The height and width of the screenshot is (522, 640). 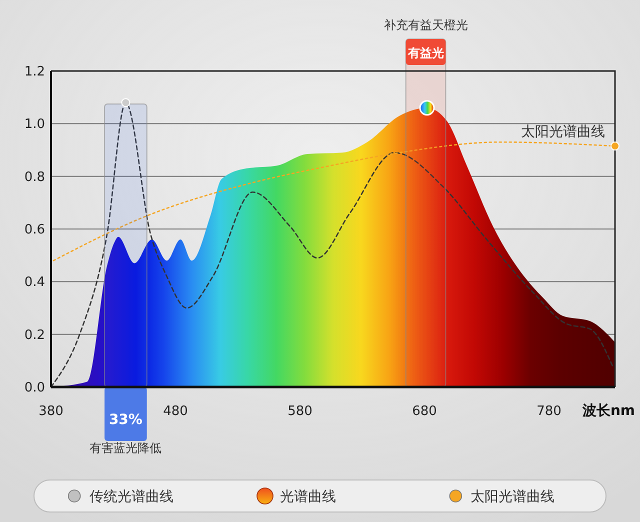 I want to click on y-tick-label: 1.2, so click(x=34, y=72).